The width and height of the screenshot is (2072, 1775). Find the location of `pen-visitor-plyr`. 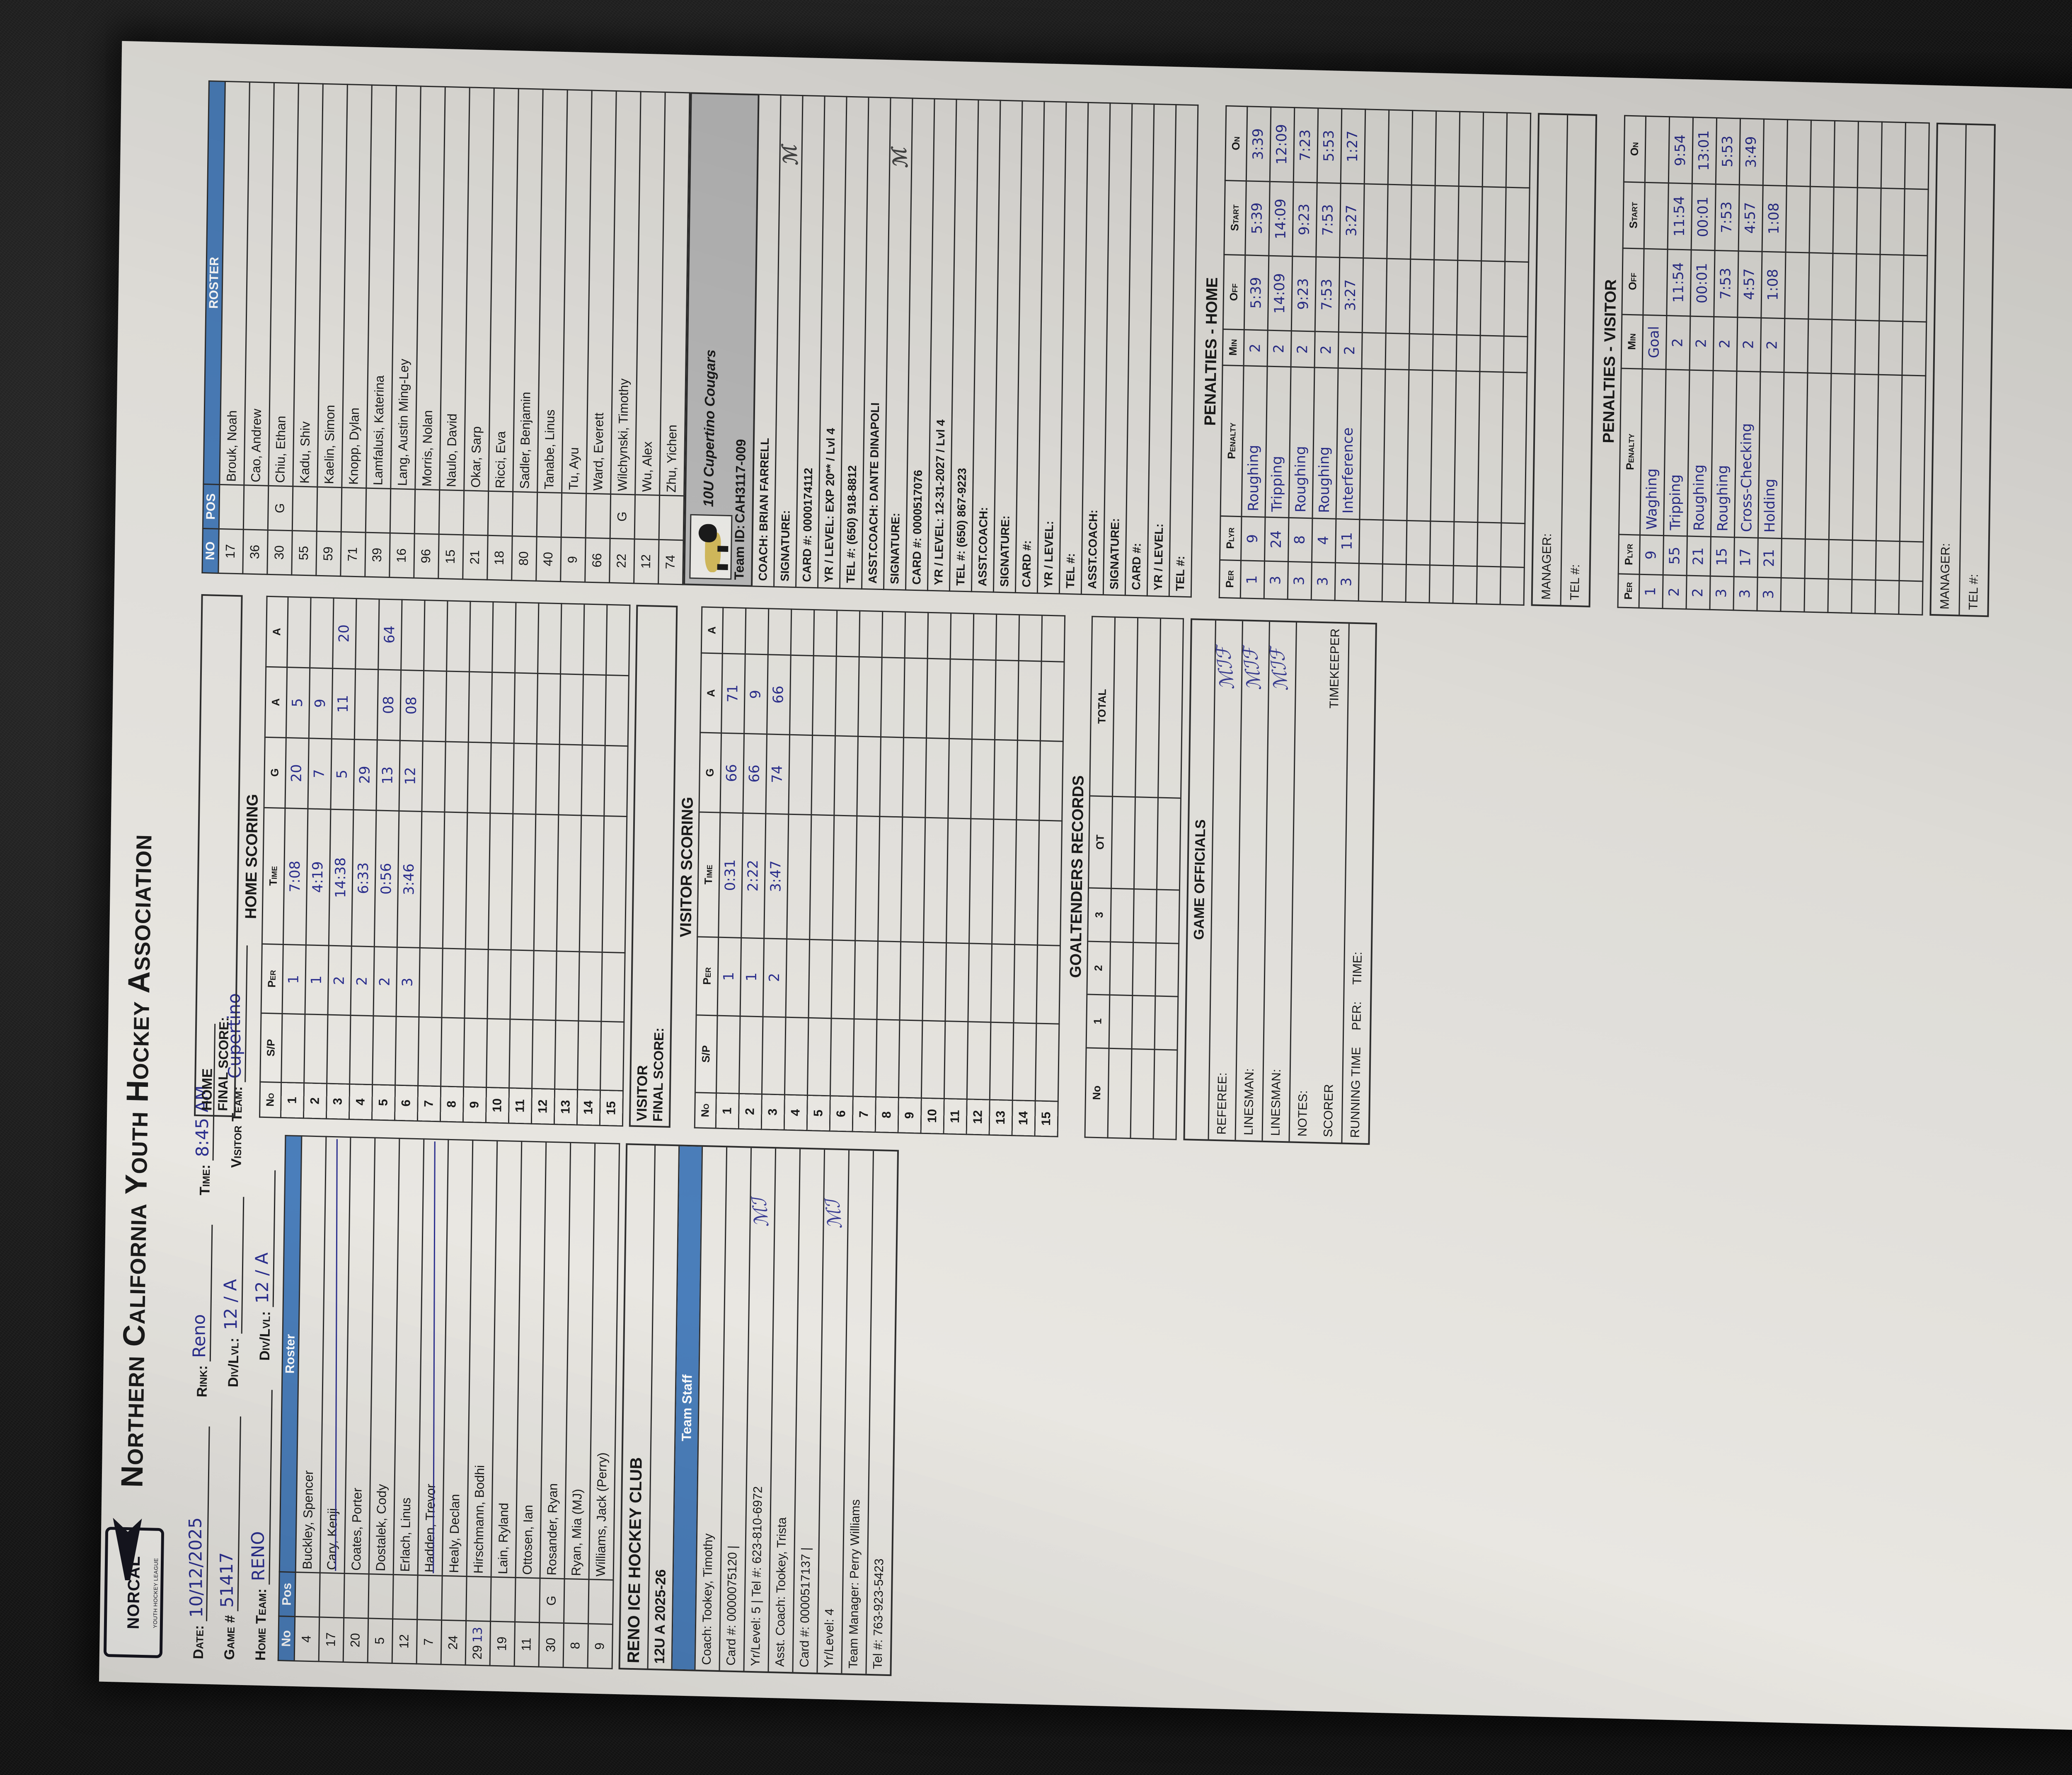

pen-visitor-plyr is located at coordinates (1840, 559).